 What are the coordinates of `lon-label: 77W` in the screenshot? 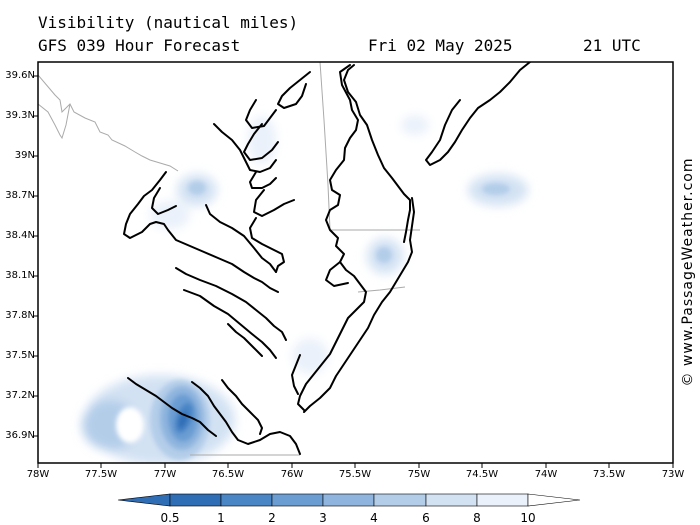 It's located at (165, 474).